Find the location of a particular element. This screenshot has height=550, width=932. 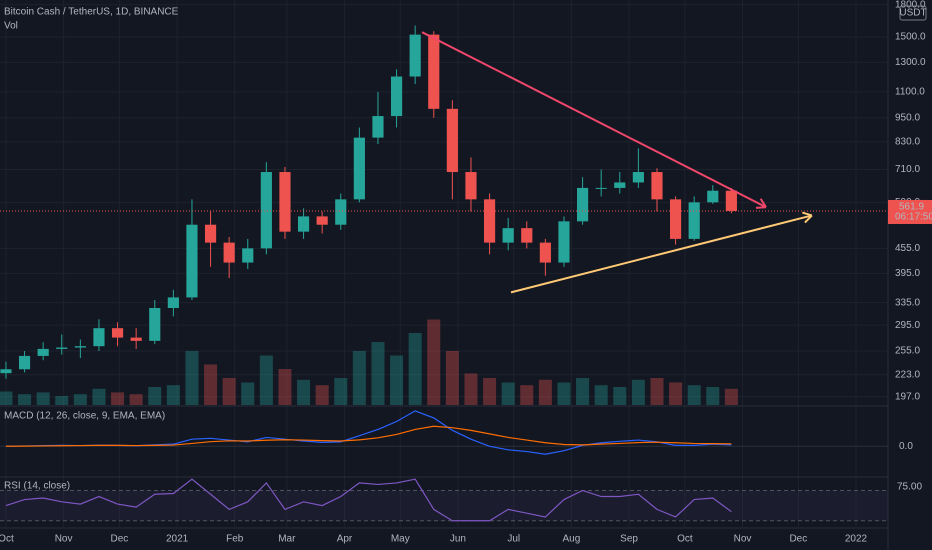

y-tick-label: 395.0 is located at coordinates (907, 273).